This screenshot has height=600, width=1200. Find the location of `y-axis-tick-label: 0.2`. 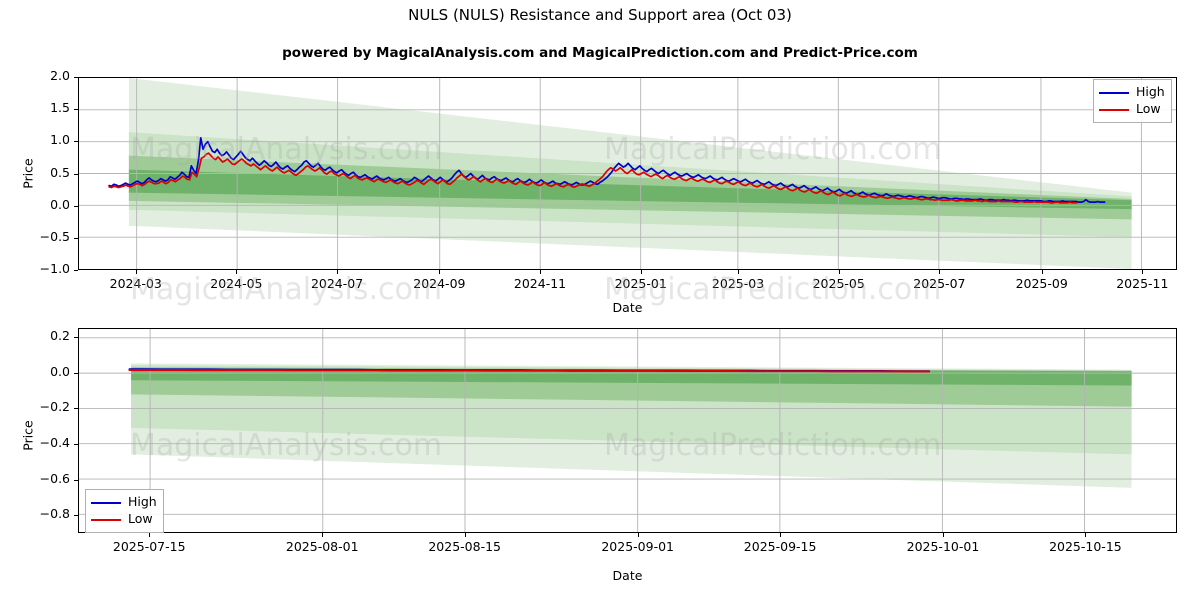

y-axis-tick-label: 0.2 is located at coordinates (60, 335).